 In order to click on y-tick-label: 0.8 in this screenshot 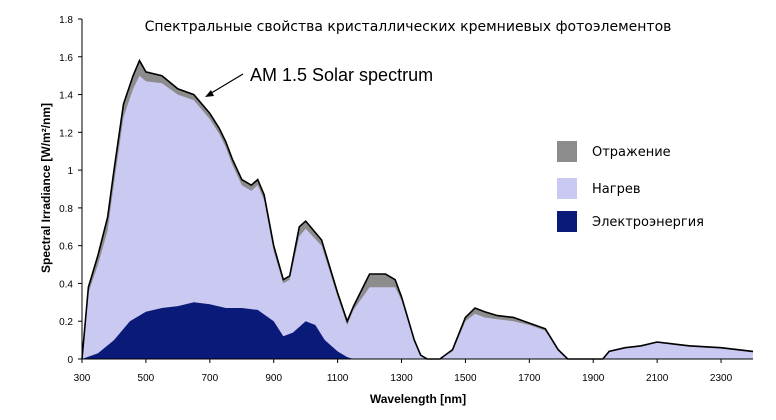, I will do `click(66, 209)`.